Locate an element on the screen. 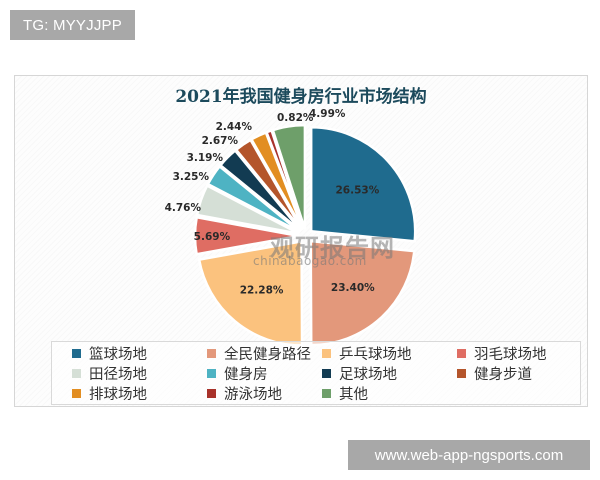  legend-label: 游泳场地 is located at coordinates (253, 394).